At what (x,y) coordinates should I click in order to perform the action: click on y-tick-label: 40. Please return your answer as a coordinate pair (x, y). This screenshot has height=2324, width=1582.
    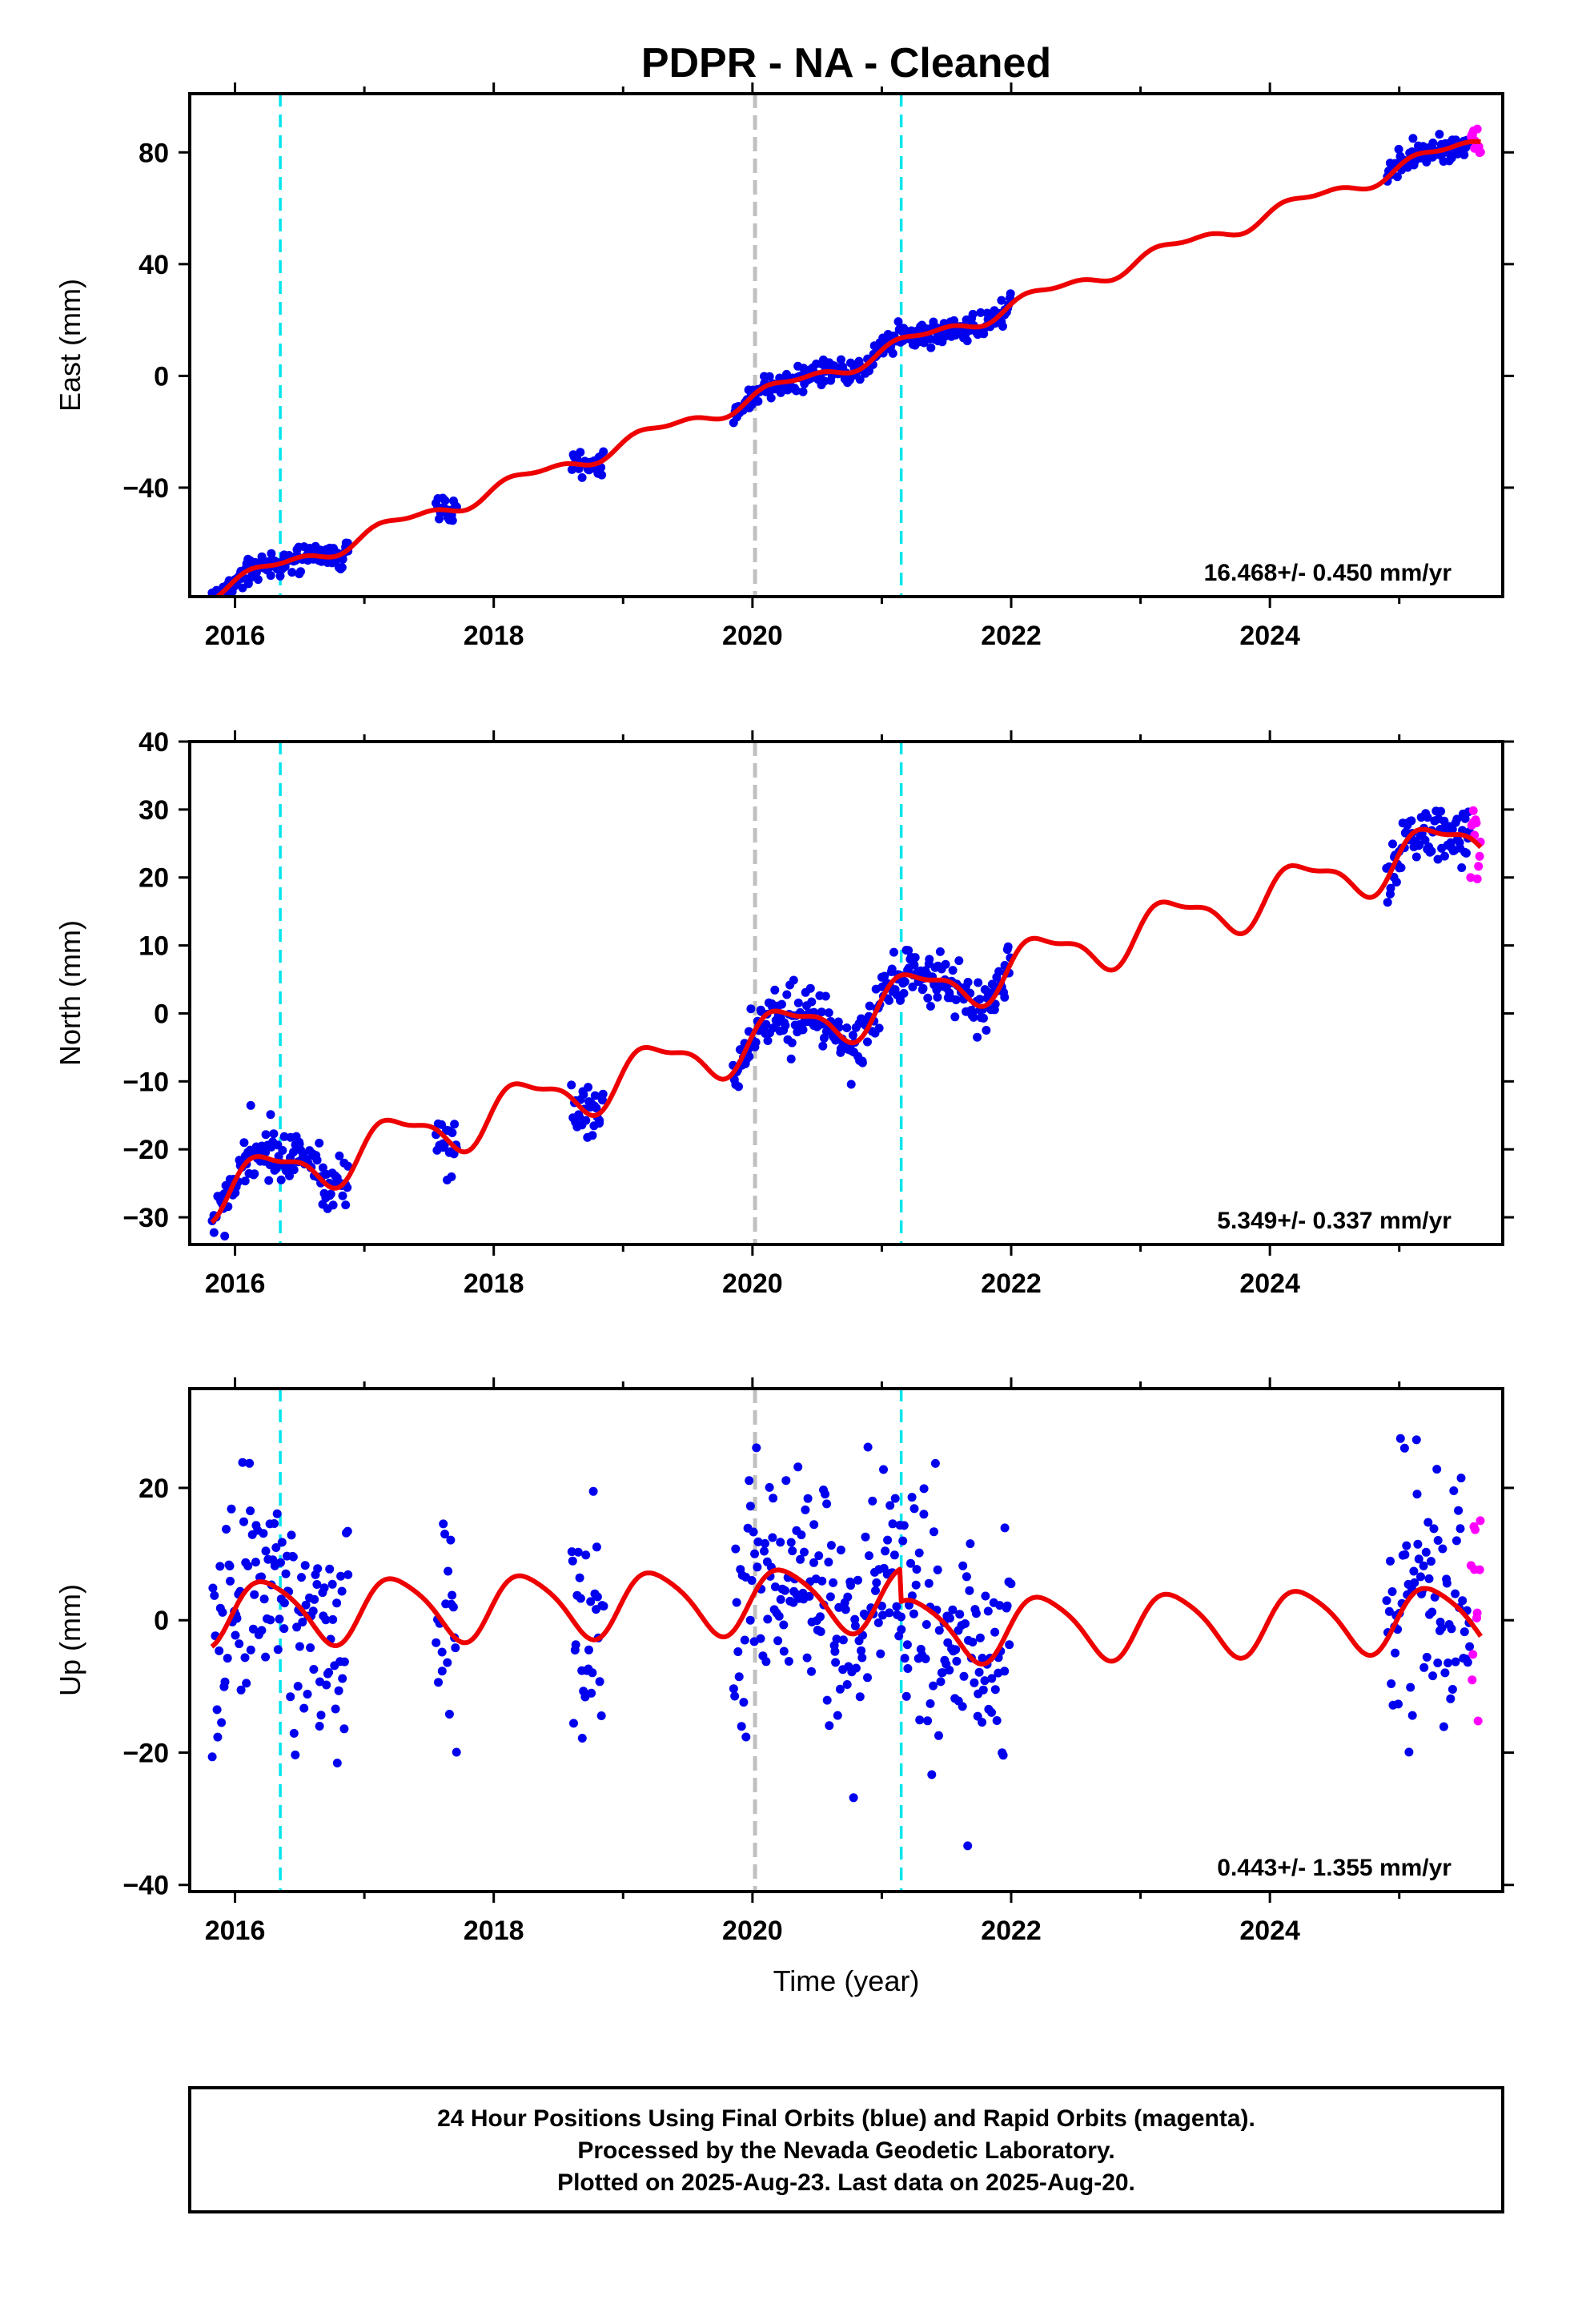
    Looking at the image, I should click on (154, 265).